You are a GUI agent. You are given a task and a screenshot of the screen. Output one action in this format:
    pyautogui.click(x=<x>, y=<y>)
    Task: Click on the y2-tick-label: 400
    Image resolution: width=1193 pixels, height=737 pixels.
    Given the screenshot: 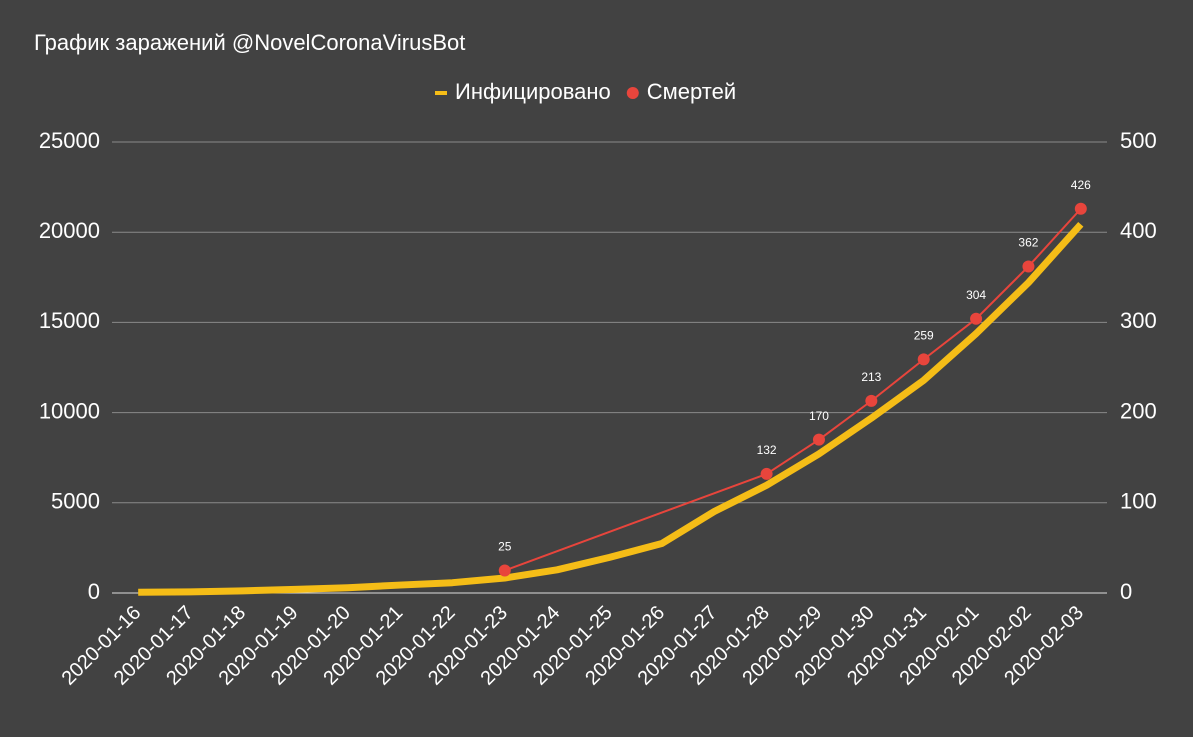 What is the action you would take?
    pyautogui.click(x=1138, y=230)
    